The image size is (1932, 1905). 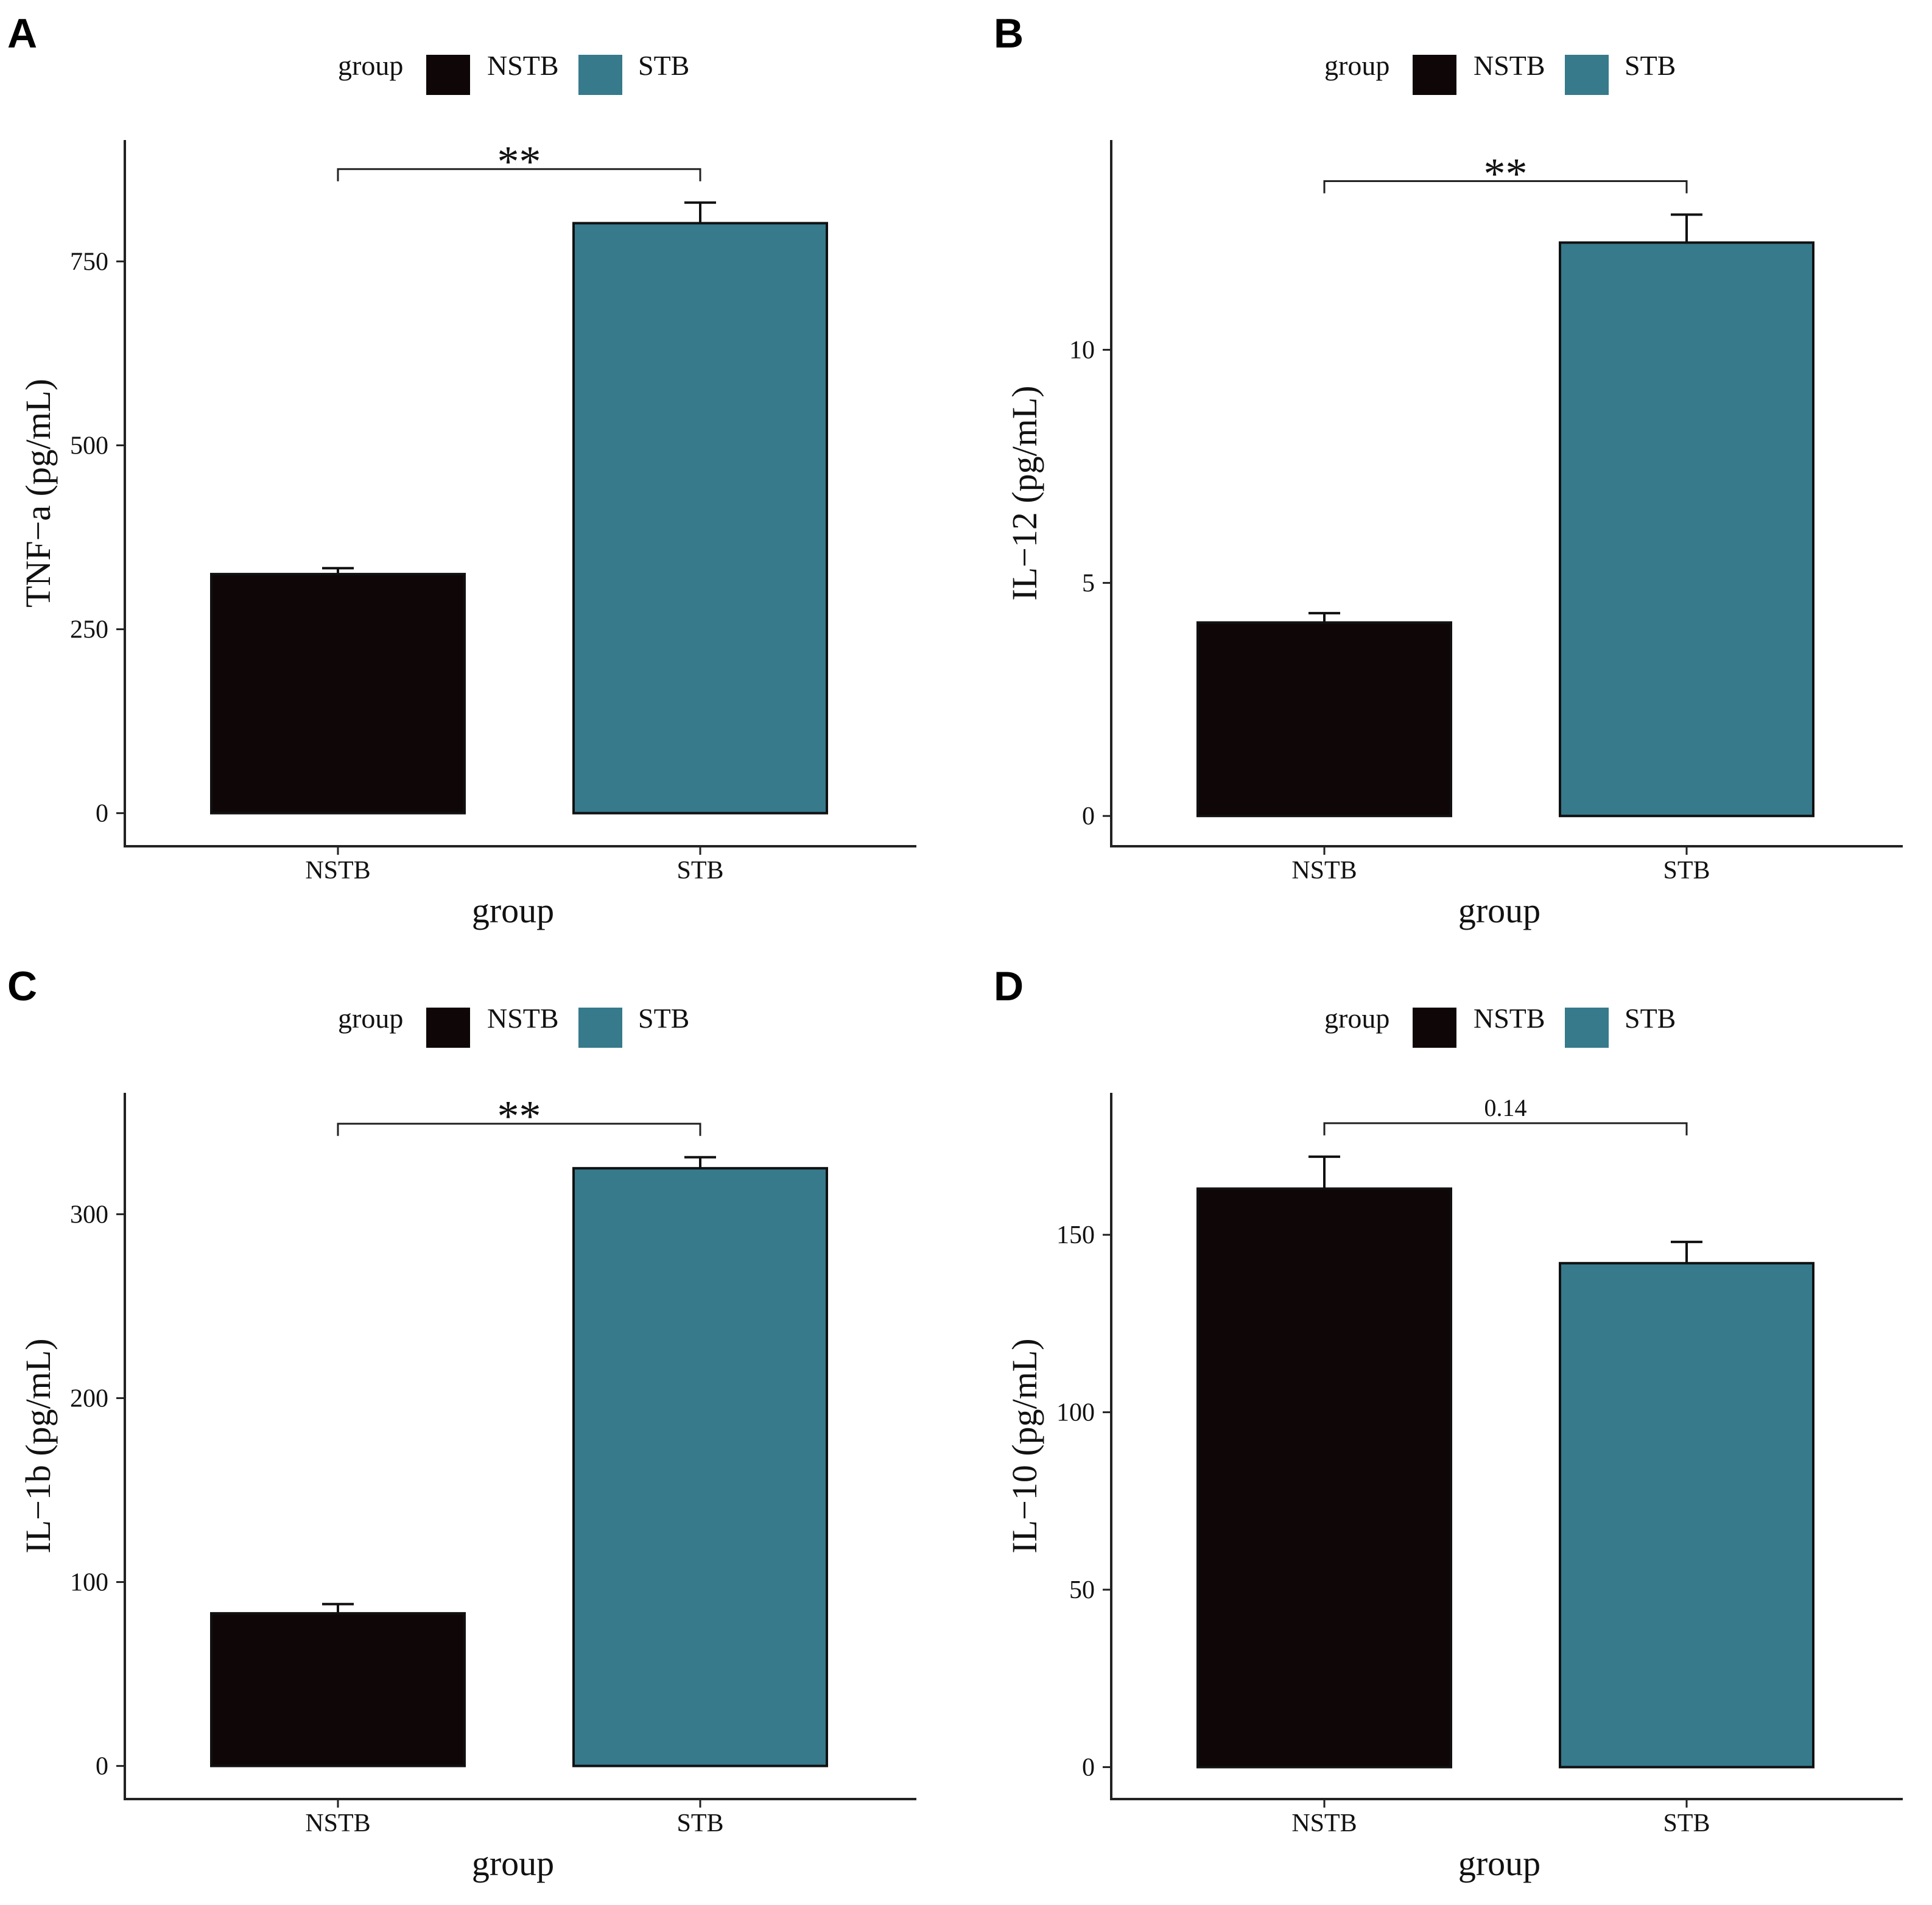 What do you see at coordinates (89, 262) in the screenshot?
I see `y-tick-label: 750` at bounding box center [89, 262].